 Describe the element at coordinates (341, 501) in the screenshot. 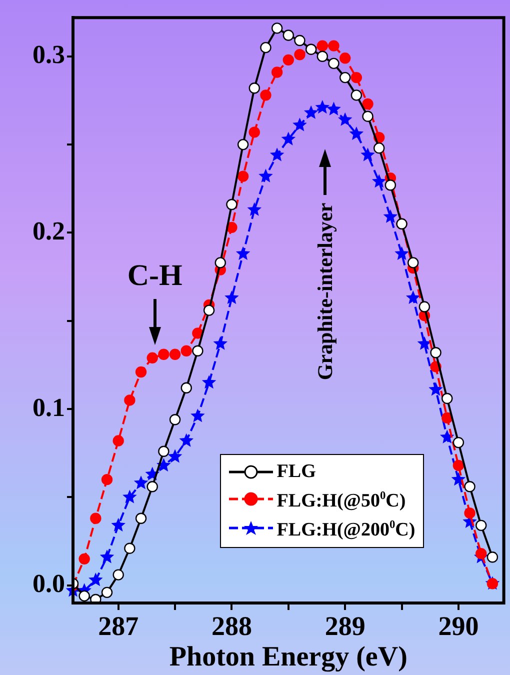

I see `legend-label: FLG:H(@50$^{0}$C)` at that location.